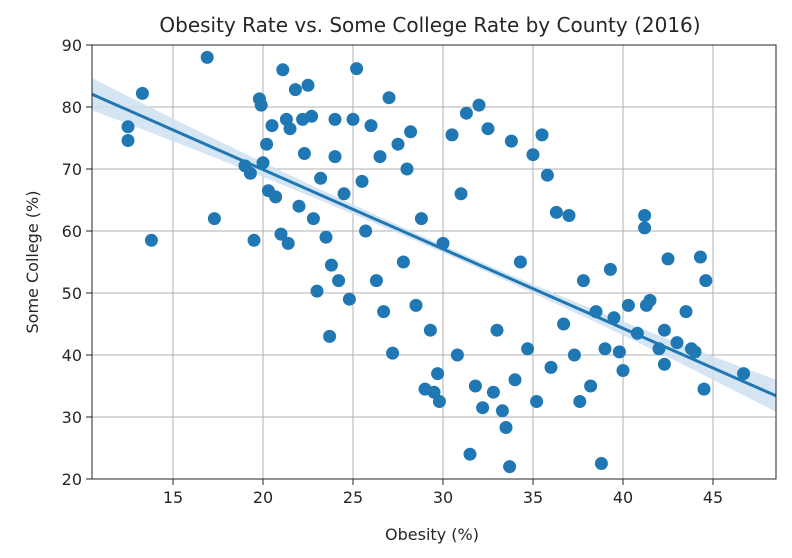 This screenshot has width=792, height=558. Describe the element at coordinates (72, 293) in the screenshot. I see `y-tick-label: 50` at that location.